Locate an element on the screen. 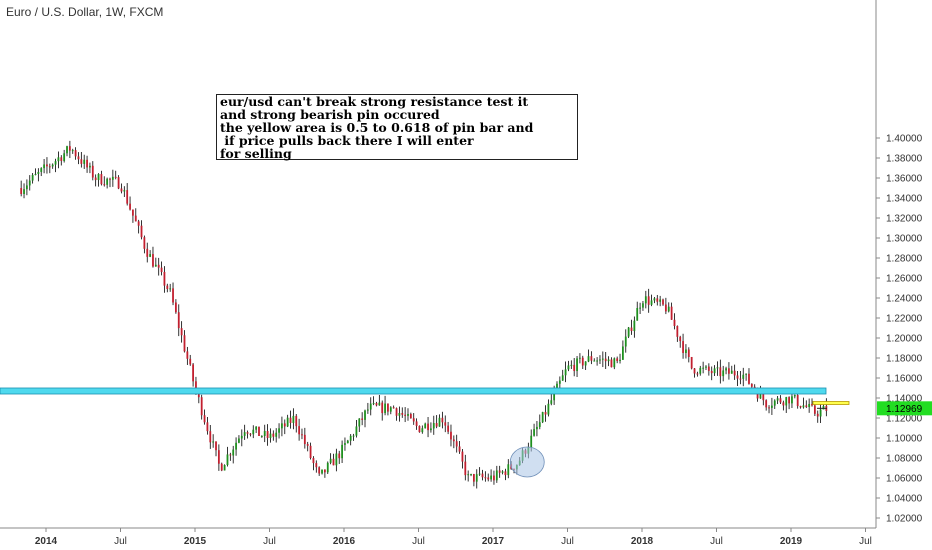 This screenshot has width=932, height=550. price-tick-label: 1.06000 is located at coordinates (904, 479).